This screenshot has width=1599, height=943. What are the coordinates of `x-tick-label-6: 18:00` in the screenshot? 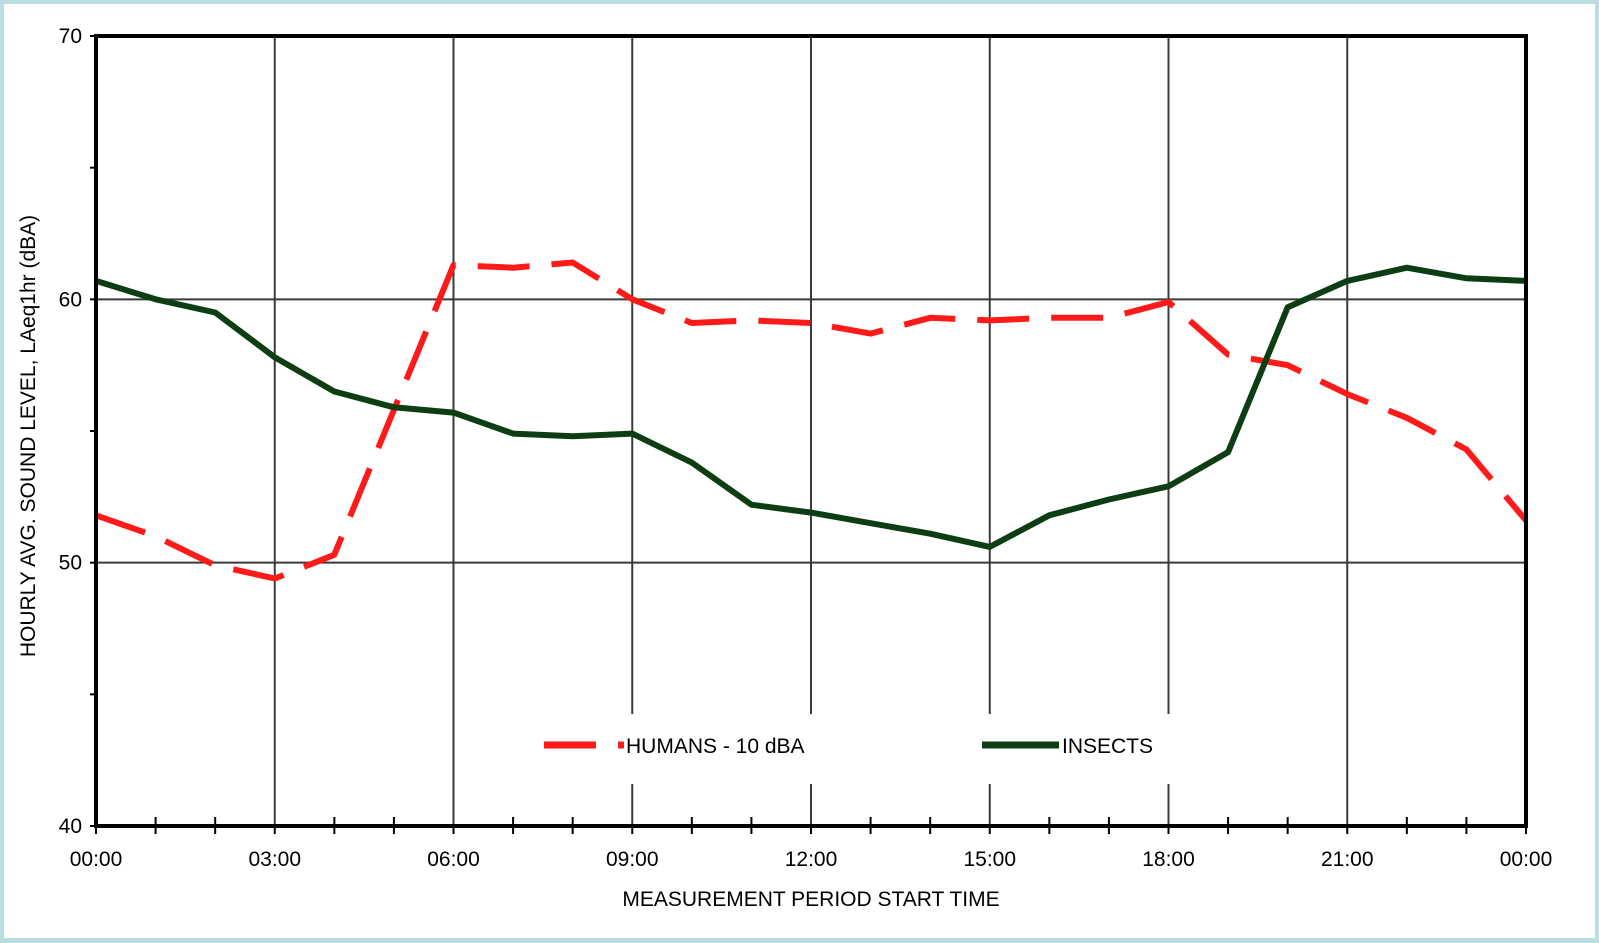 It's located at (1168, 859).